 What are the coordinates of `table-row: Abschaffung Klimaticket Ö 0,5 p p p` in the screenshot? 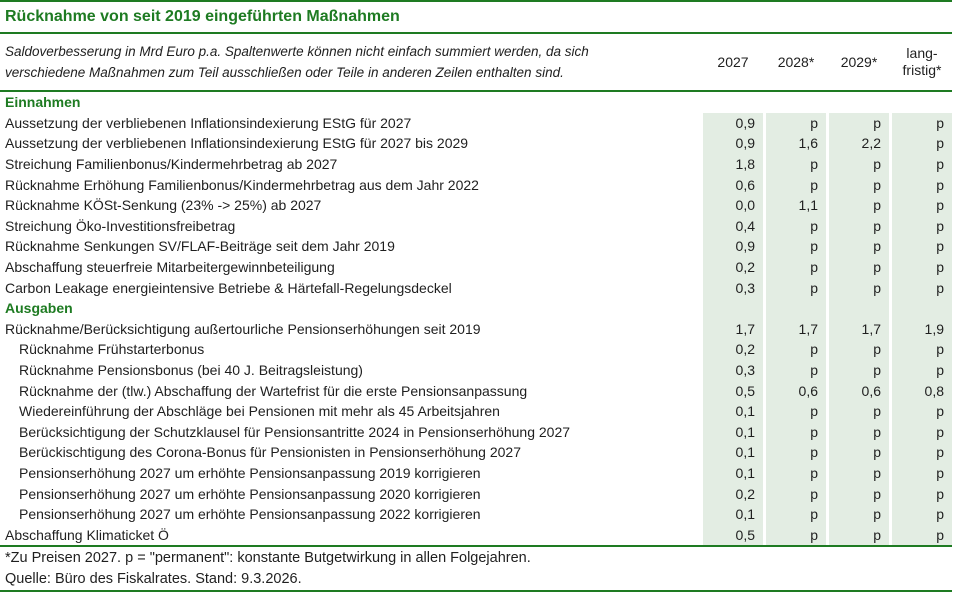 It's located at (476, 535).